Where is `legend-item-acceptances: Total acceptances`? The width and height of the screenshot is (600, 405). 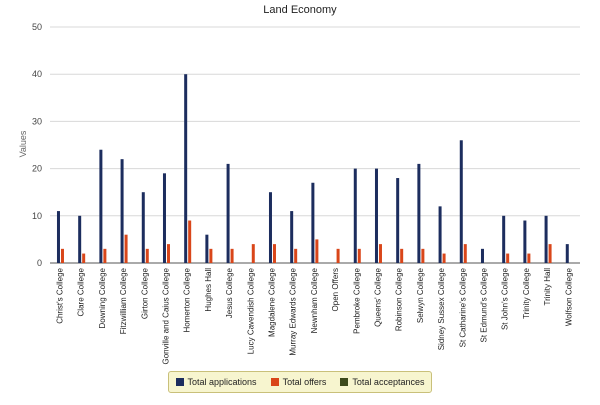
legend-item-acceptances: Total acceptances is located at coordinates (382, 382).